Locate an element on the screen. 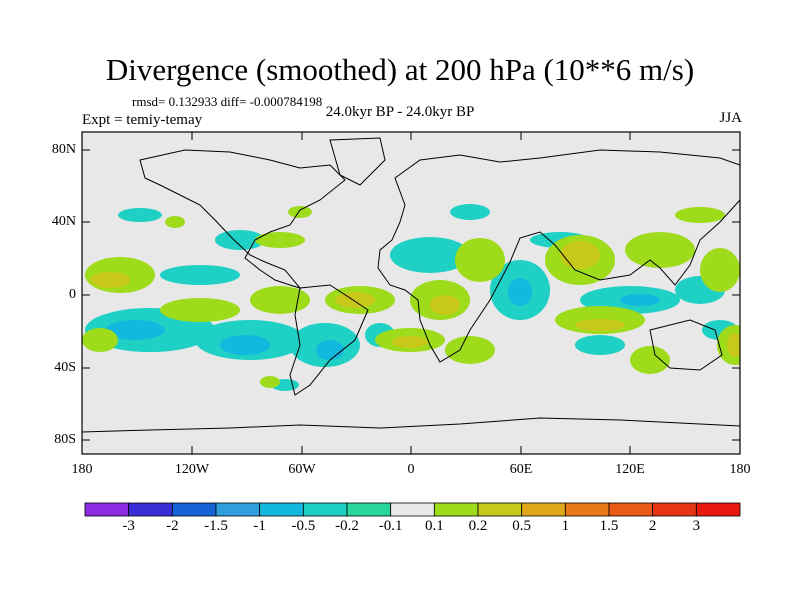 This screenshot has height=600, width=800. south-america-coast is located at coordinates (329, 340).